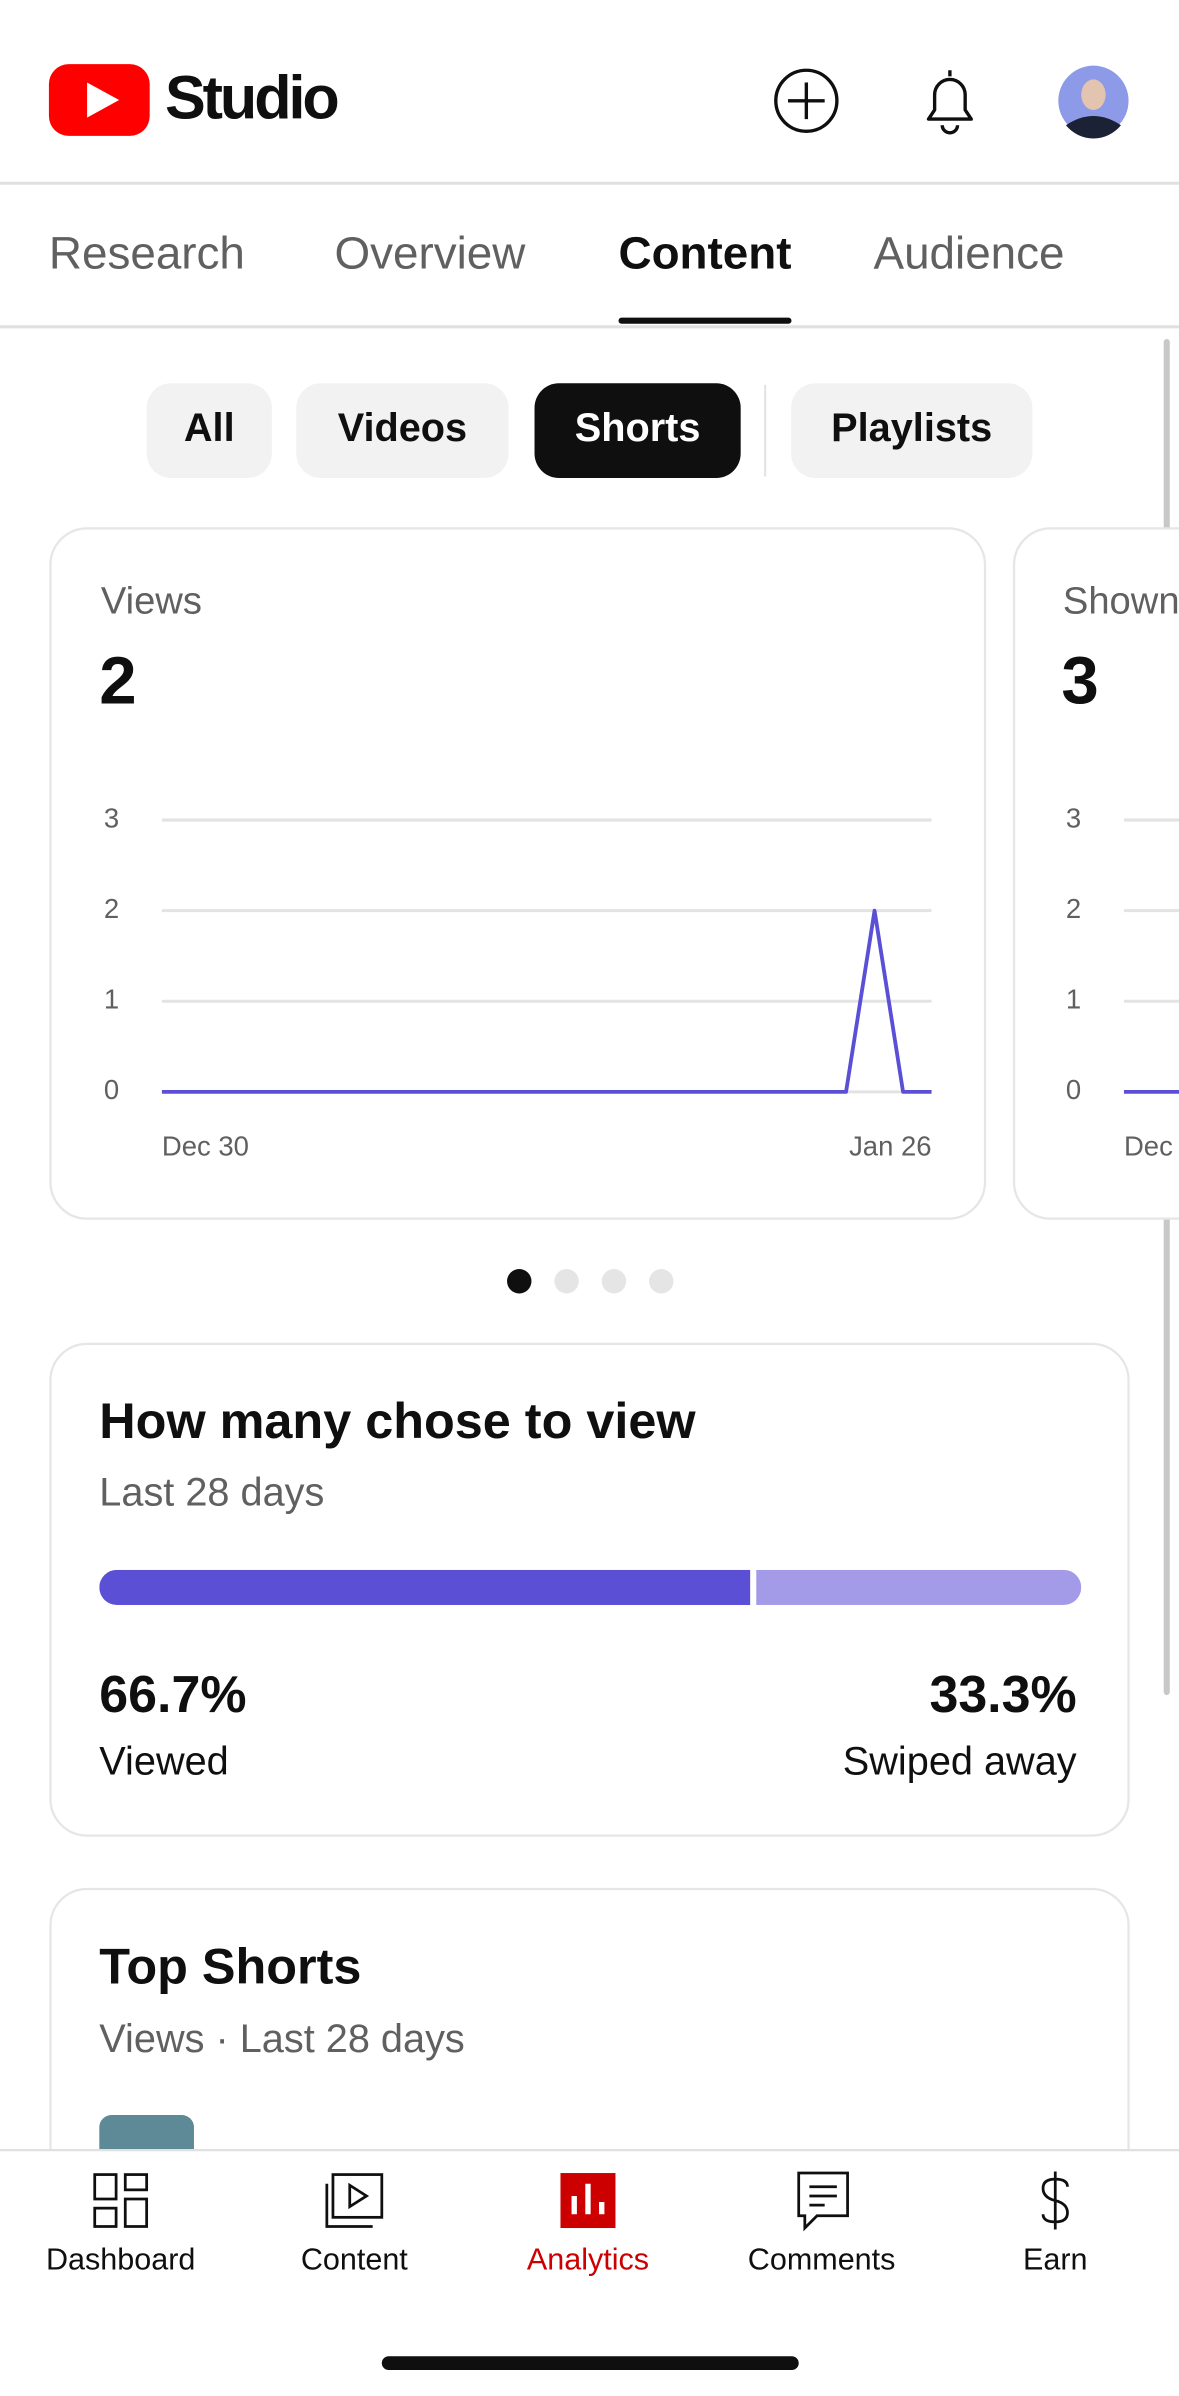  Describe the element at coordinates (960, 1761) in the screenshot. I see `choice-label: Swiped away` at that location.